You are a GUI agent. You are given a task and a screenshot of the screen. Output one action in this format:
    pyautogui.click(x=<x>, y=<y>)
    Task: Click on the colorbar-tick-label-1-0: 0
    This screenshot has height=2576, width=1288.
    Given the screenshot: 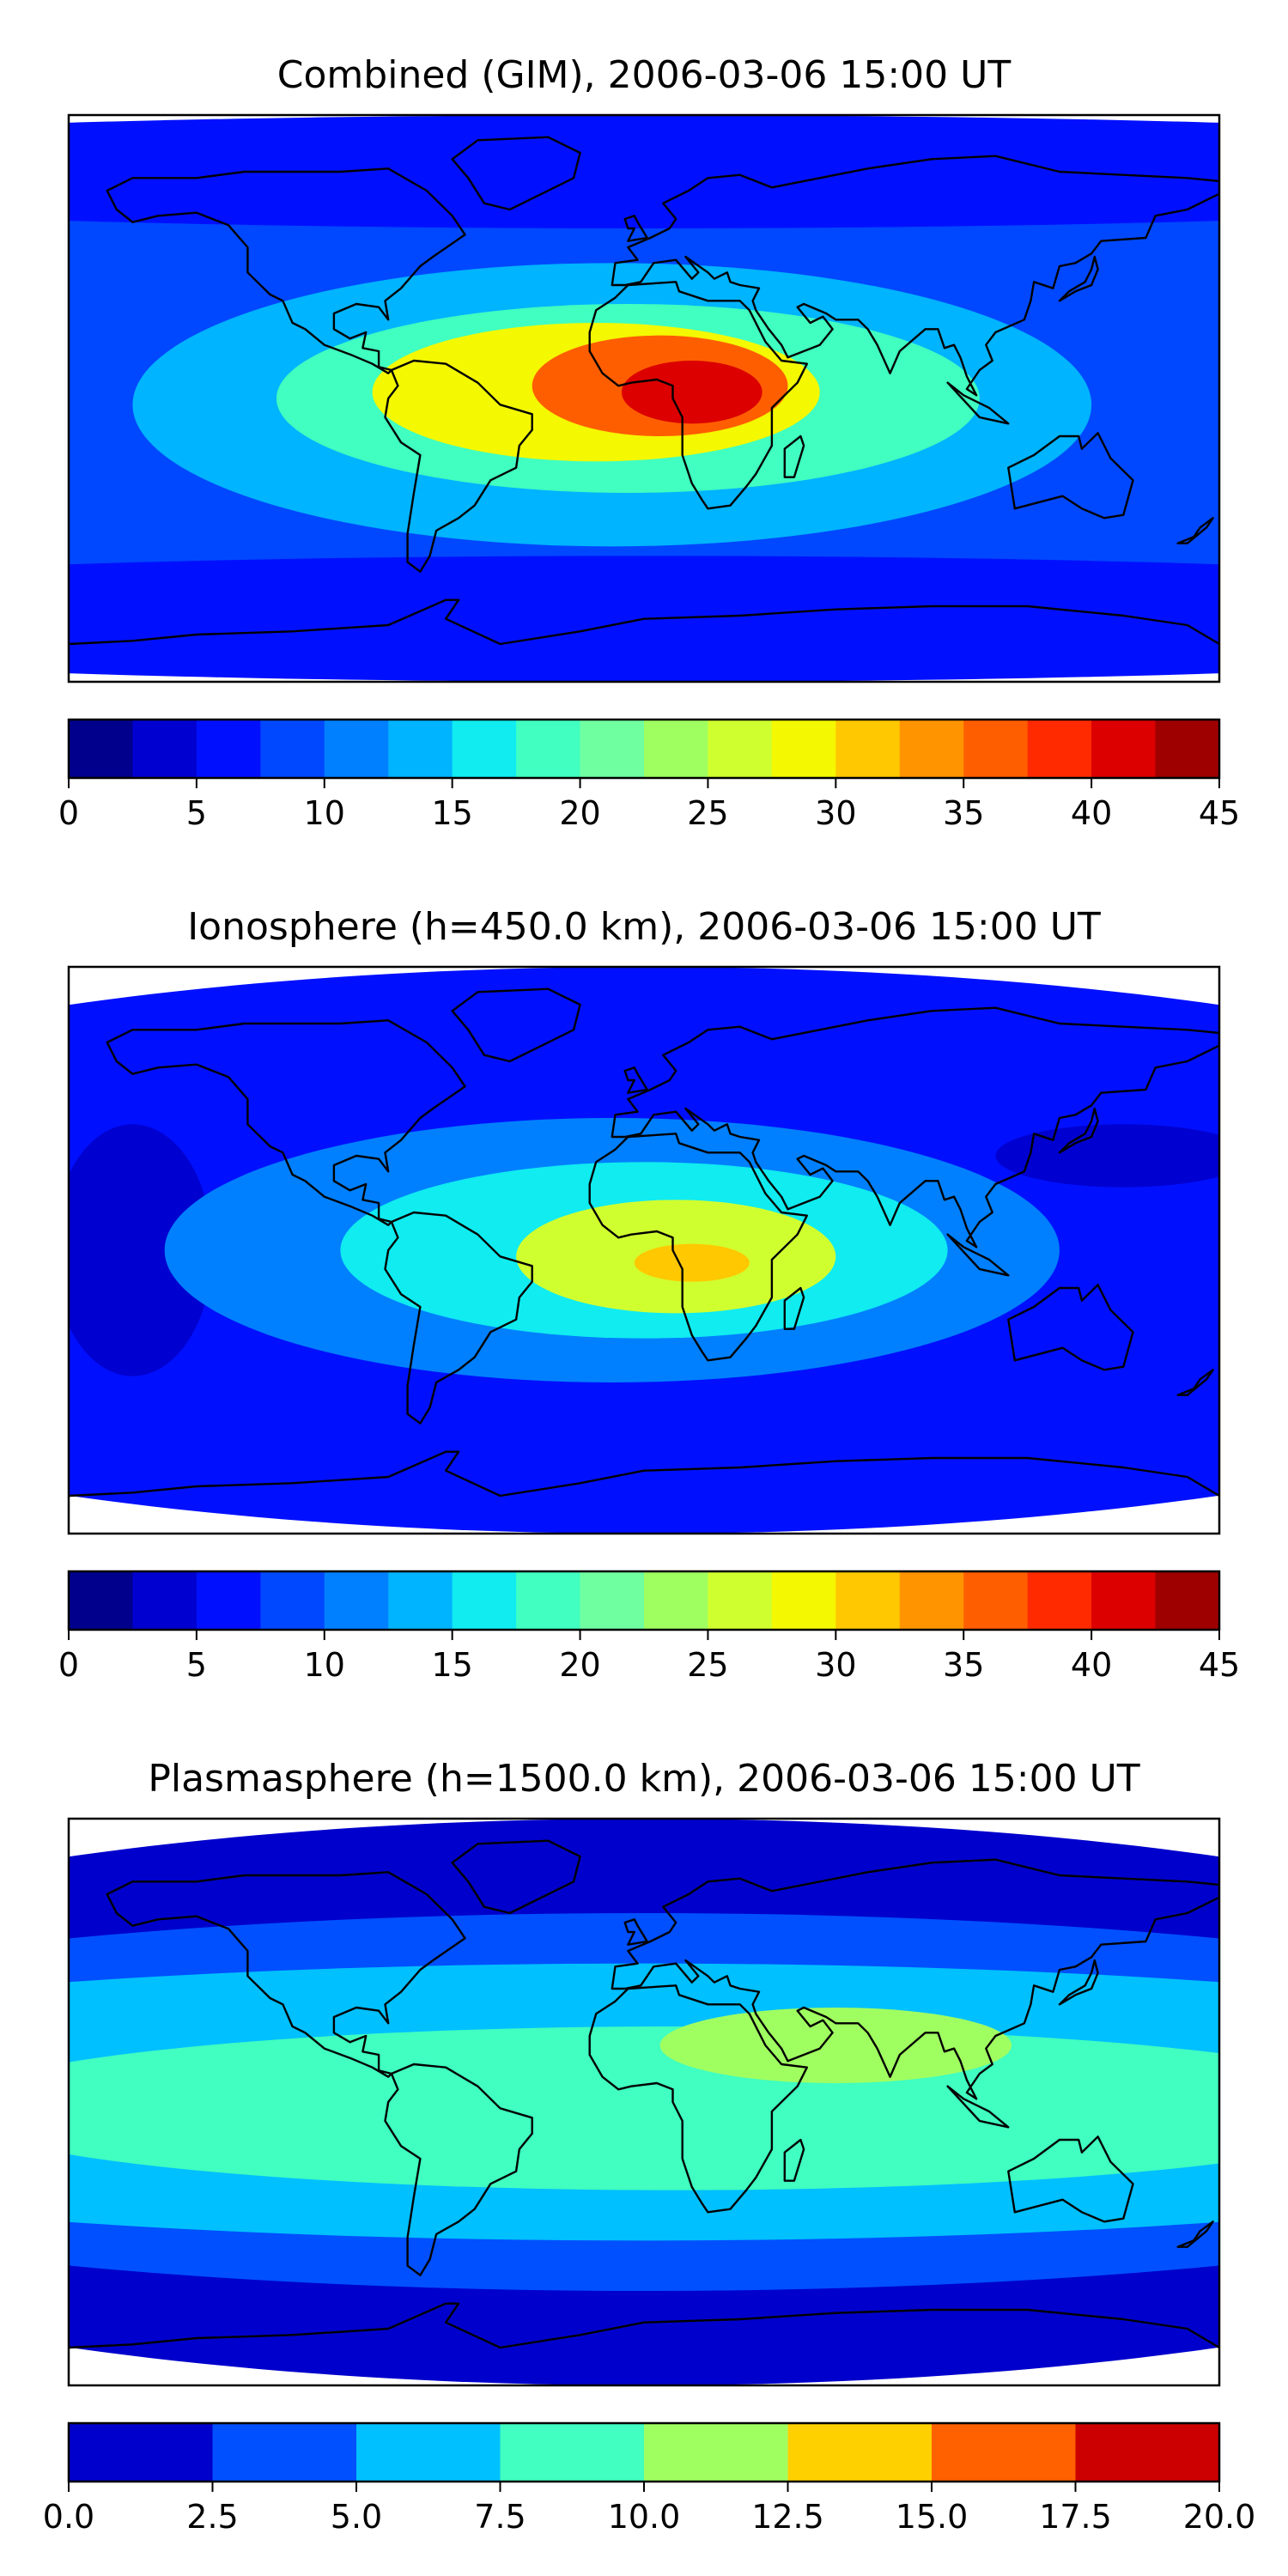 What is the action you would take?
    pyautogui.click(x=69, y=1665)
    